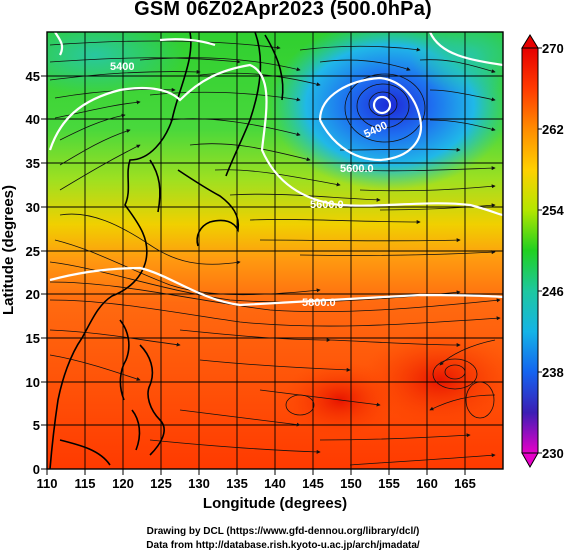  Describe the element at coordinates (33, 163) in the screenshot. I see `y-tick-label: 35` at that location.